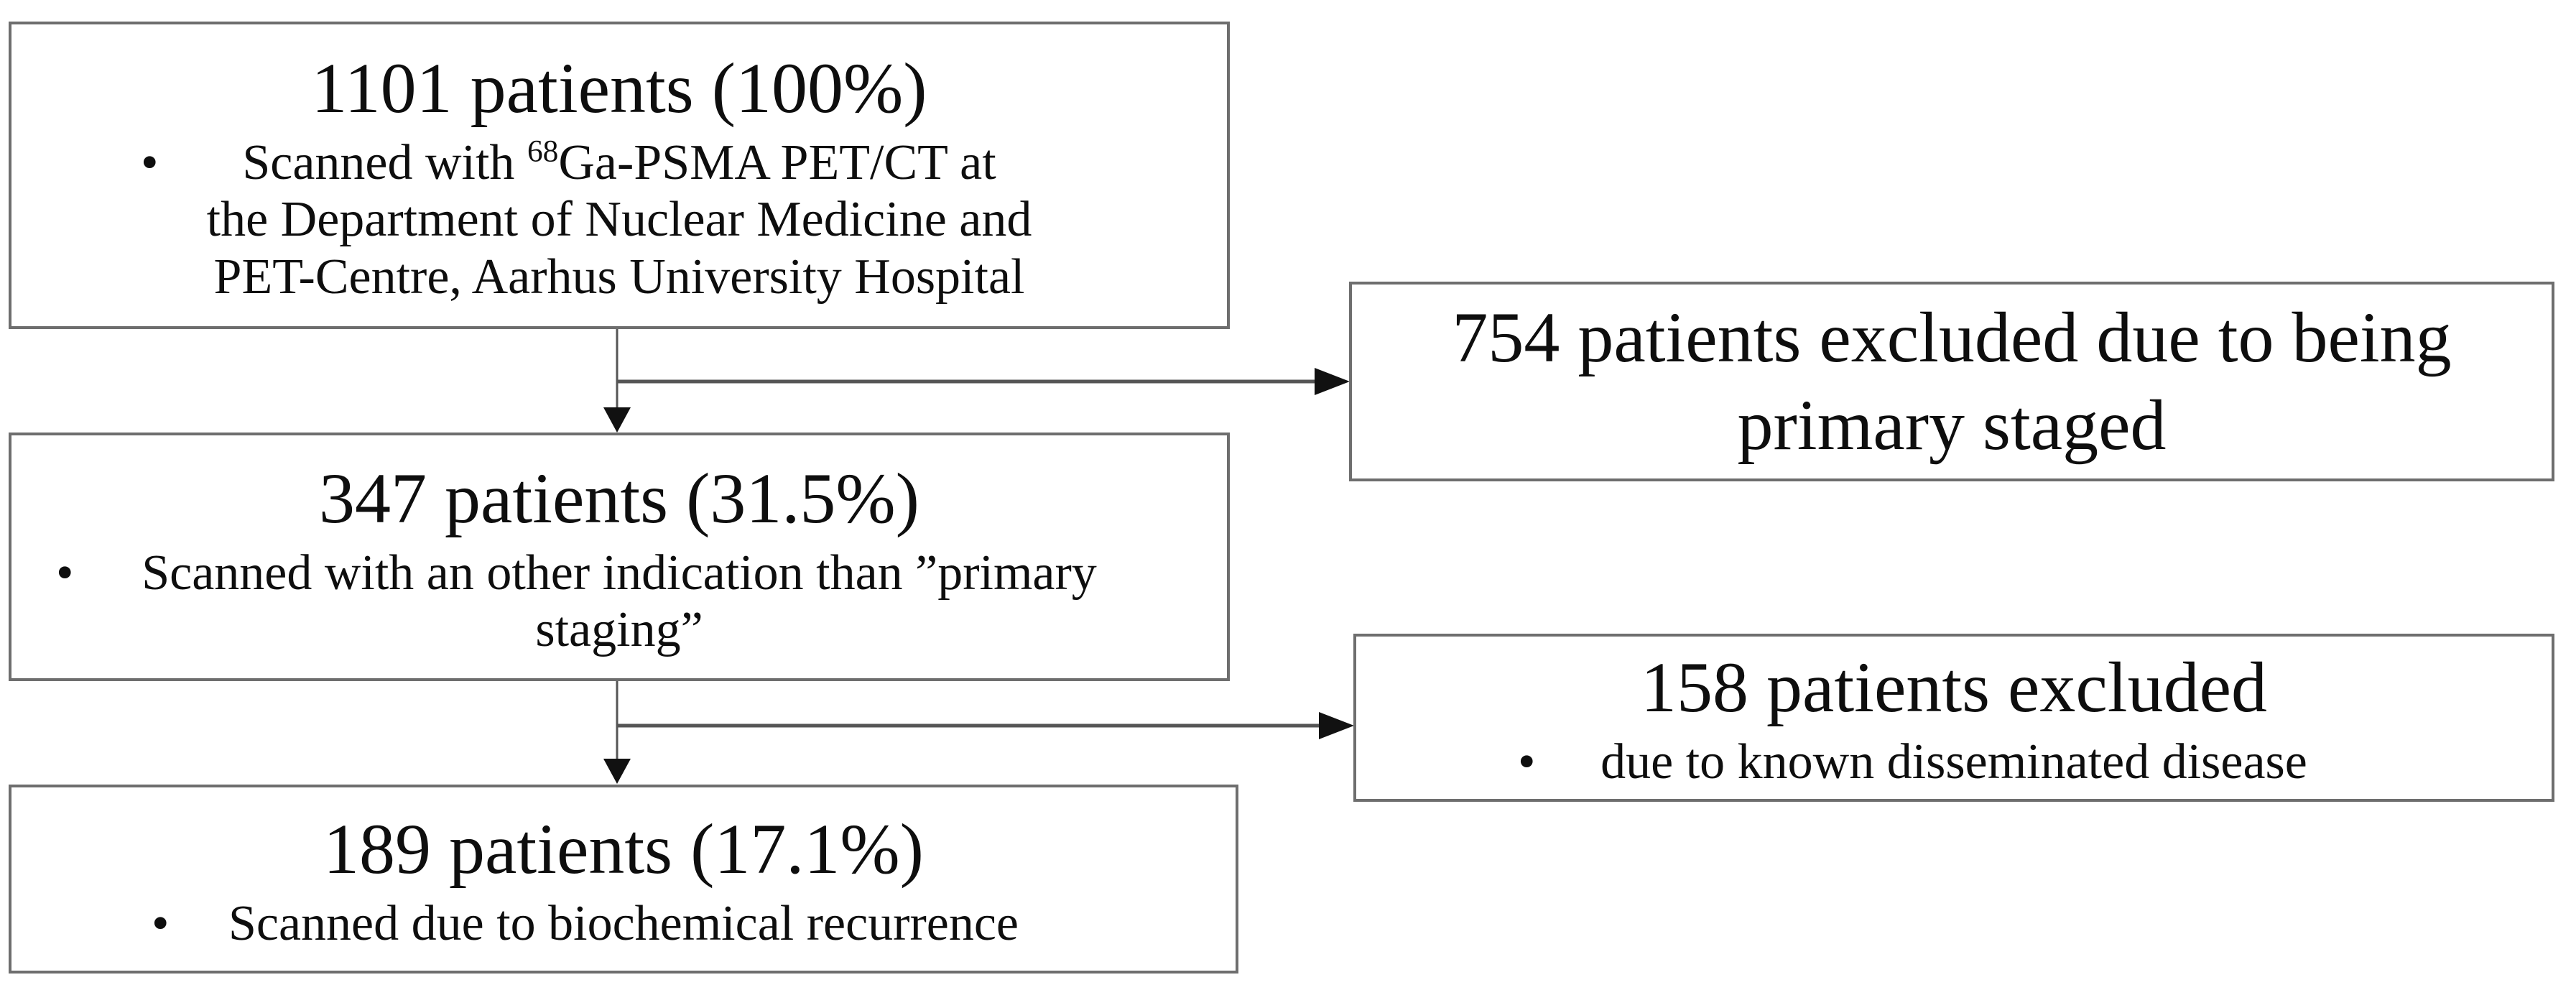 This screenshot has height=985, width=2576. I want to click on bullet-text-prefix: Scanned with, so click(384, 163).